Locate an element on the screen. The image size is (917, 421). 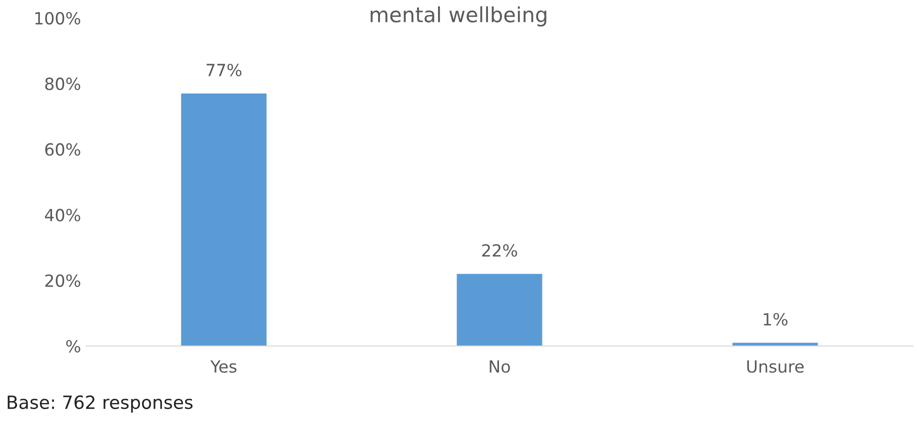
text: Base: 762 responses is located at coordinates (100, 404).